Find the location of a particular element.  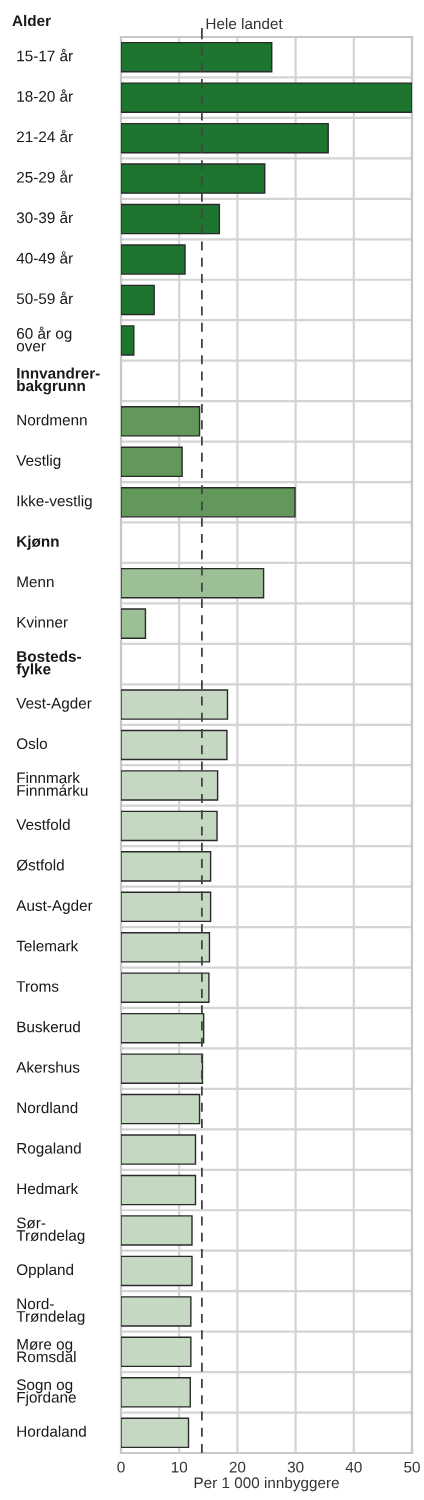

y-tick-label: 18-20 år is located at coordinates (45, 95).